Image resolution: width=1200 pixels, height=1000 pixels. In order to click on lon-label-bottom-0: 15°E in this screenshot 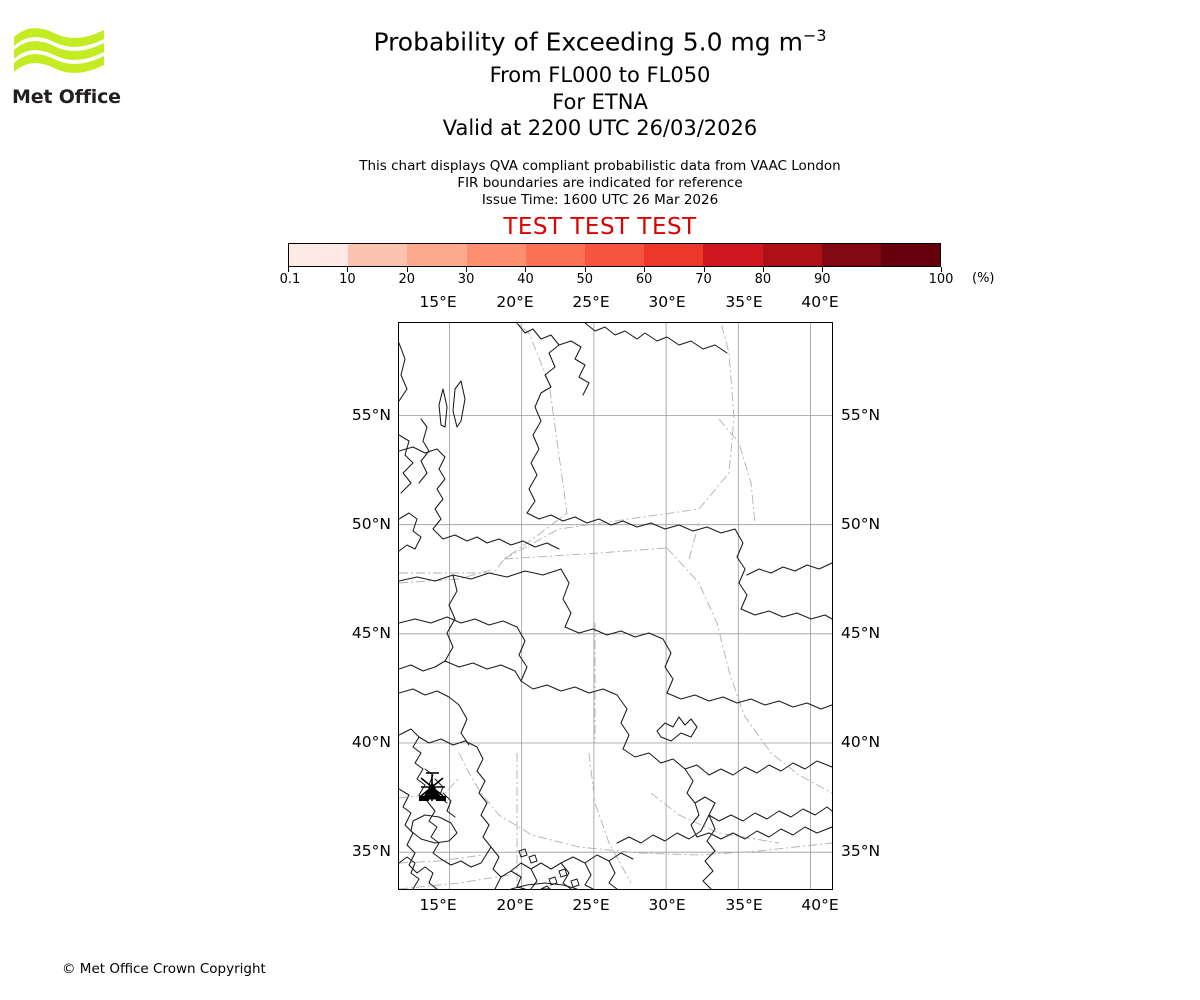, I will do `click(438, 905)`.